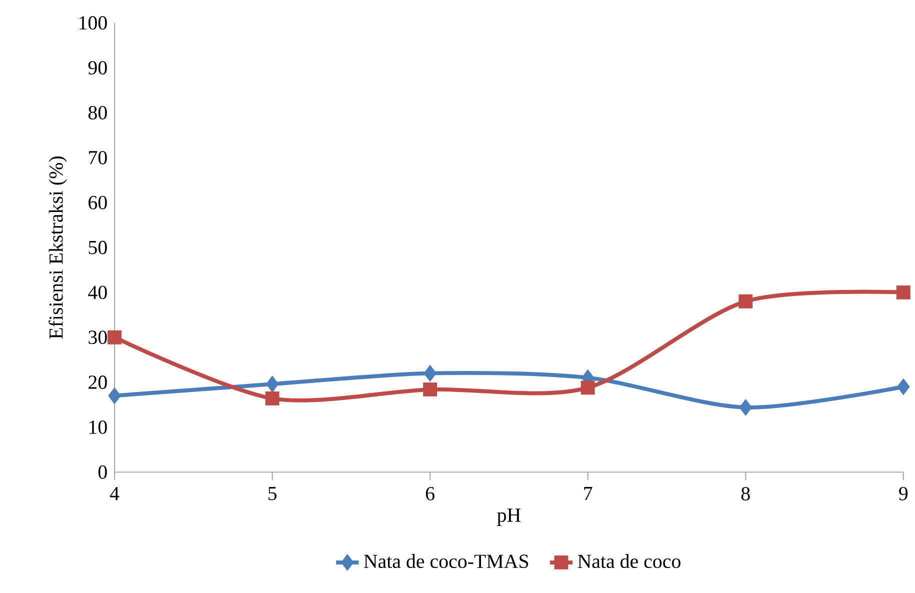  Describe the element at coordinates (97, 68) in the screenshot. I see `y-tick-label: 90` at that location.